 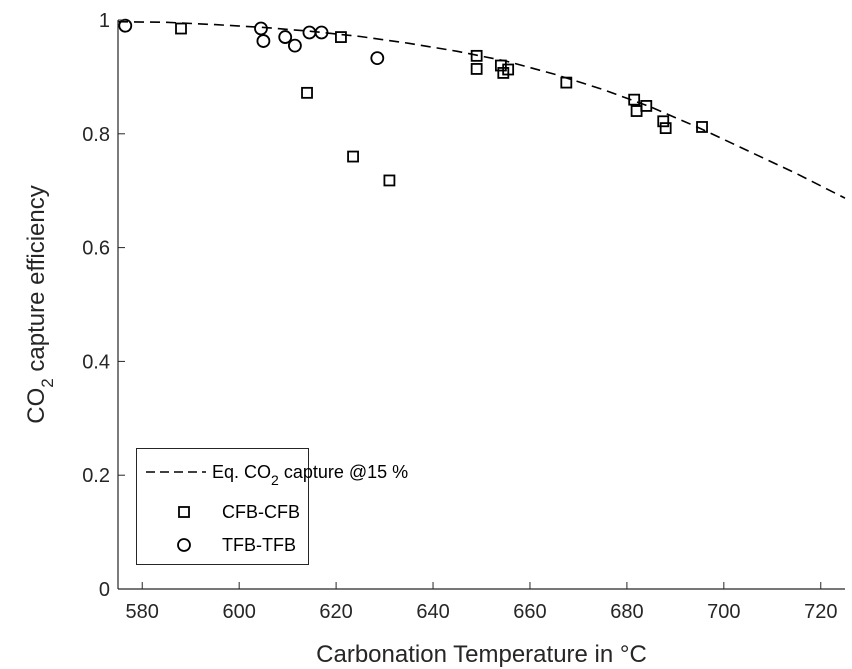 What do you see at coordinates (241, 472) in the screenshot?
I see `legend-label-equilibrium-main: Eq. CO` at bounding box center [241, 472].